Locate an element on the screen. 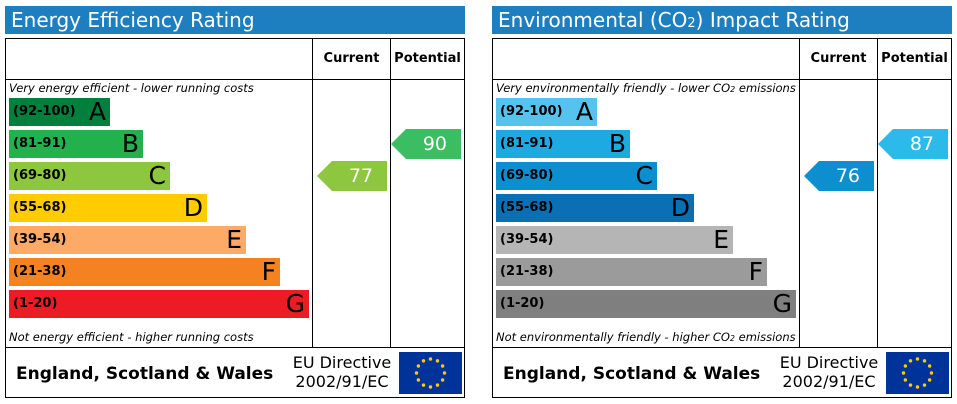  current-rating-value: 76 is located at coordinates (847, 176).